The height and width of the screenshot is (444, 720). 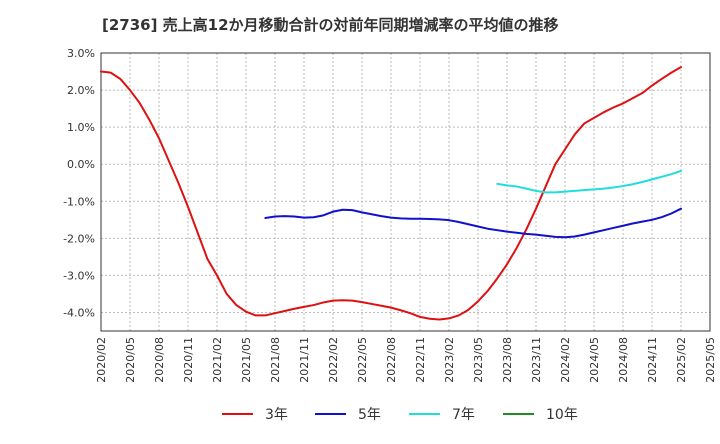 What do you see at coordinates (79, 275) in the screenshot?
I see `y-tick-label: -3.0%` at bounding box center [79, 275].